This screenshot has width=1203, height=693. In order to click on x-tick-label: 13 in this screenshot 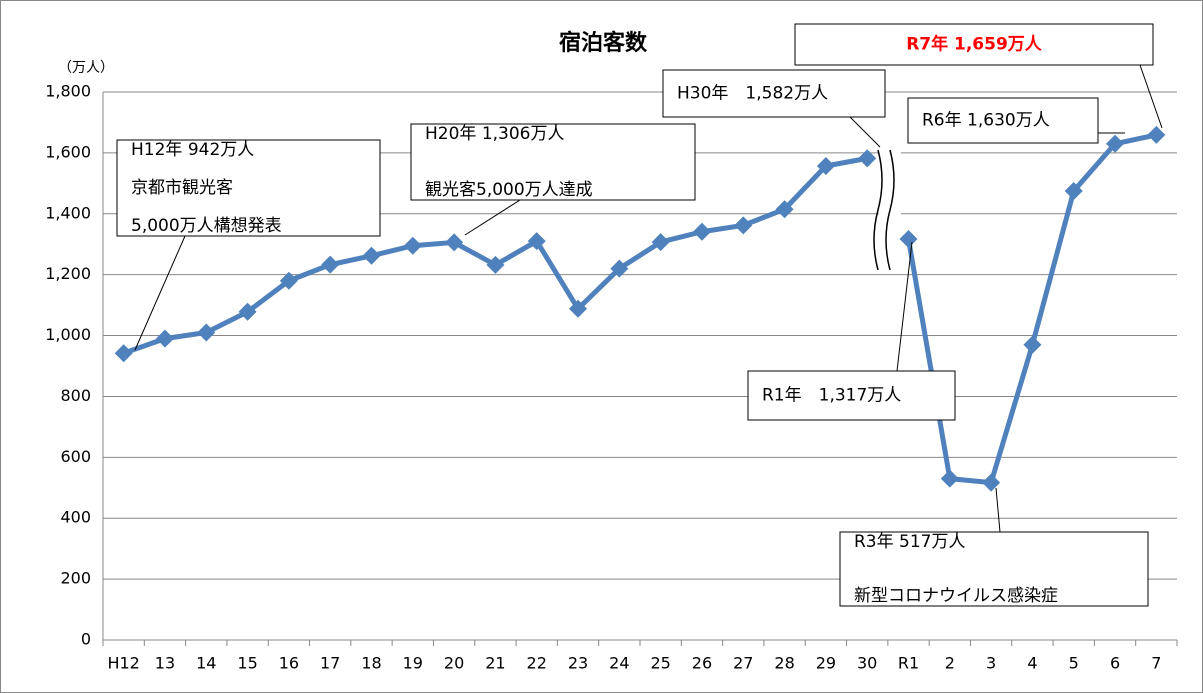, I will do `click(165, 663)`.